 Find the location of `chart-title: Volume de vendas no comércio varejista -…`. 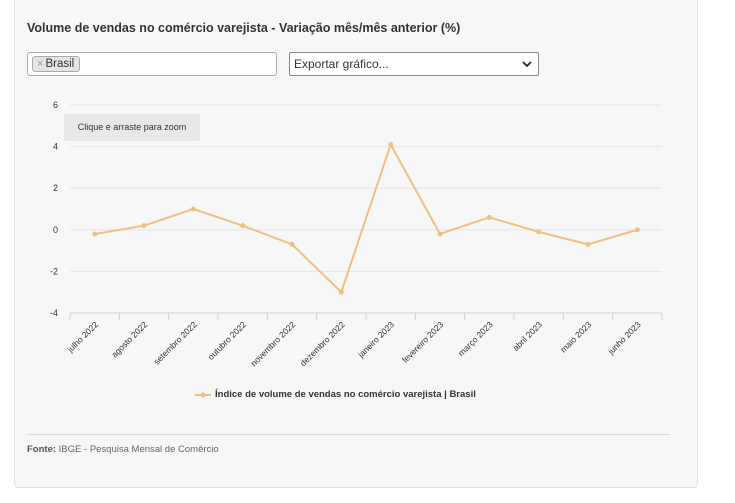

chart-title: Volume de vendas no comércio varejista -… is located at coordinates (244, 28).